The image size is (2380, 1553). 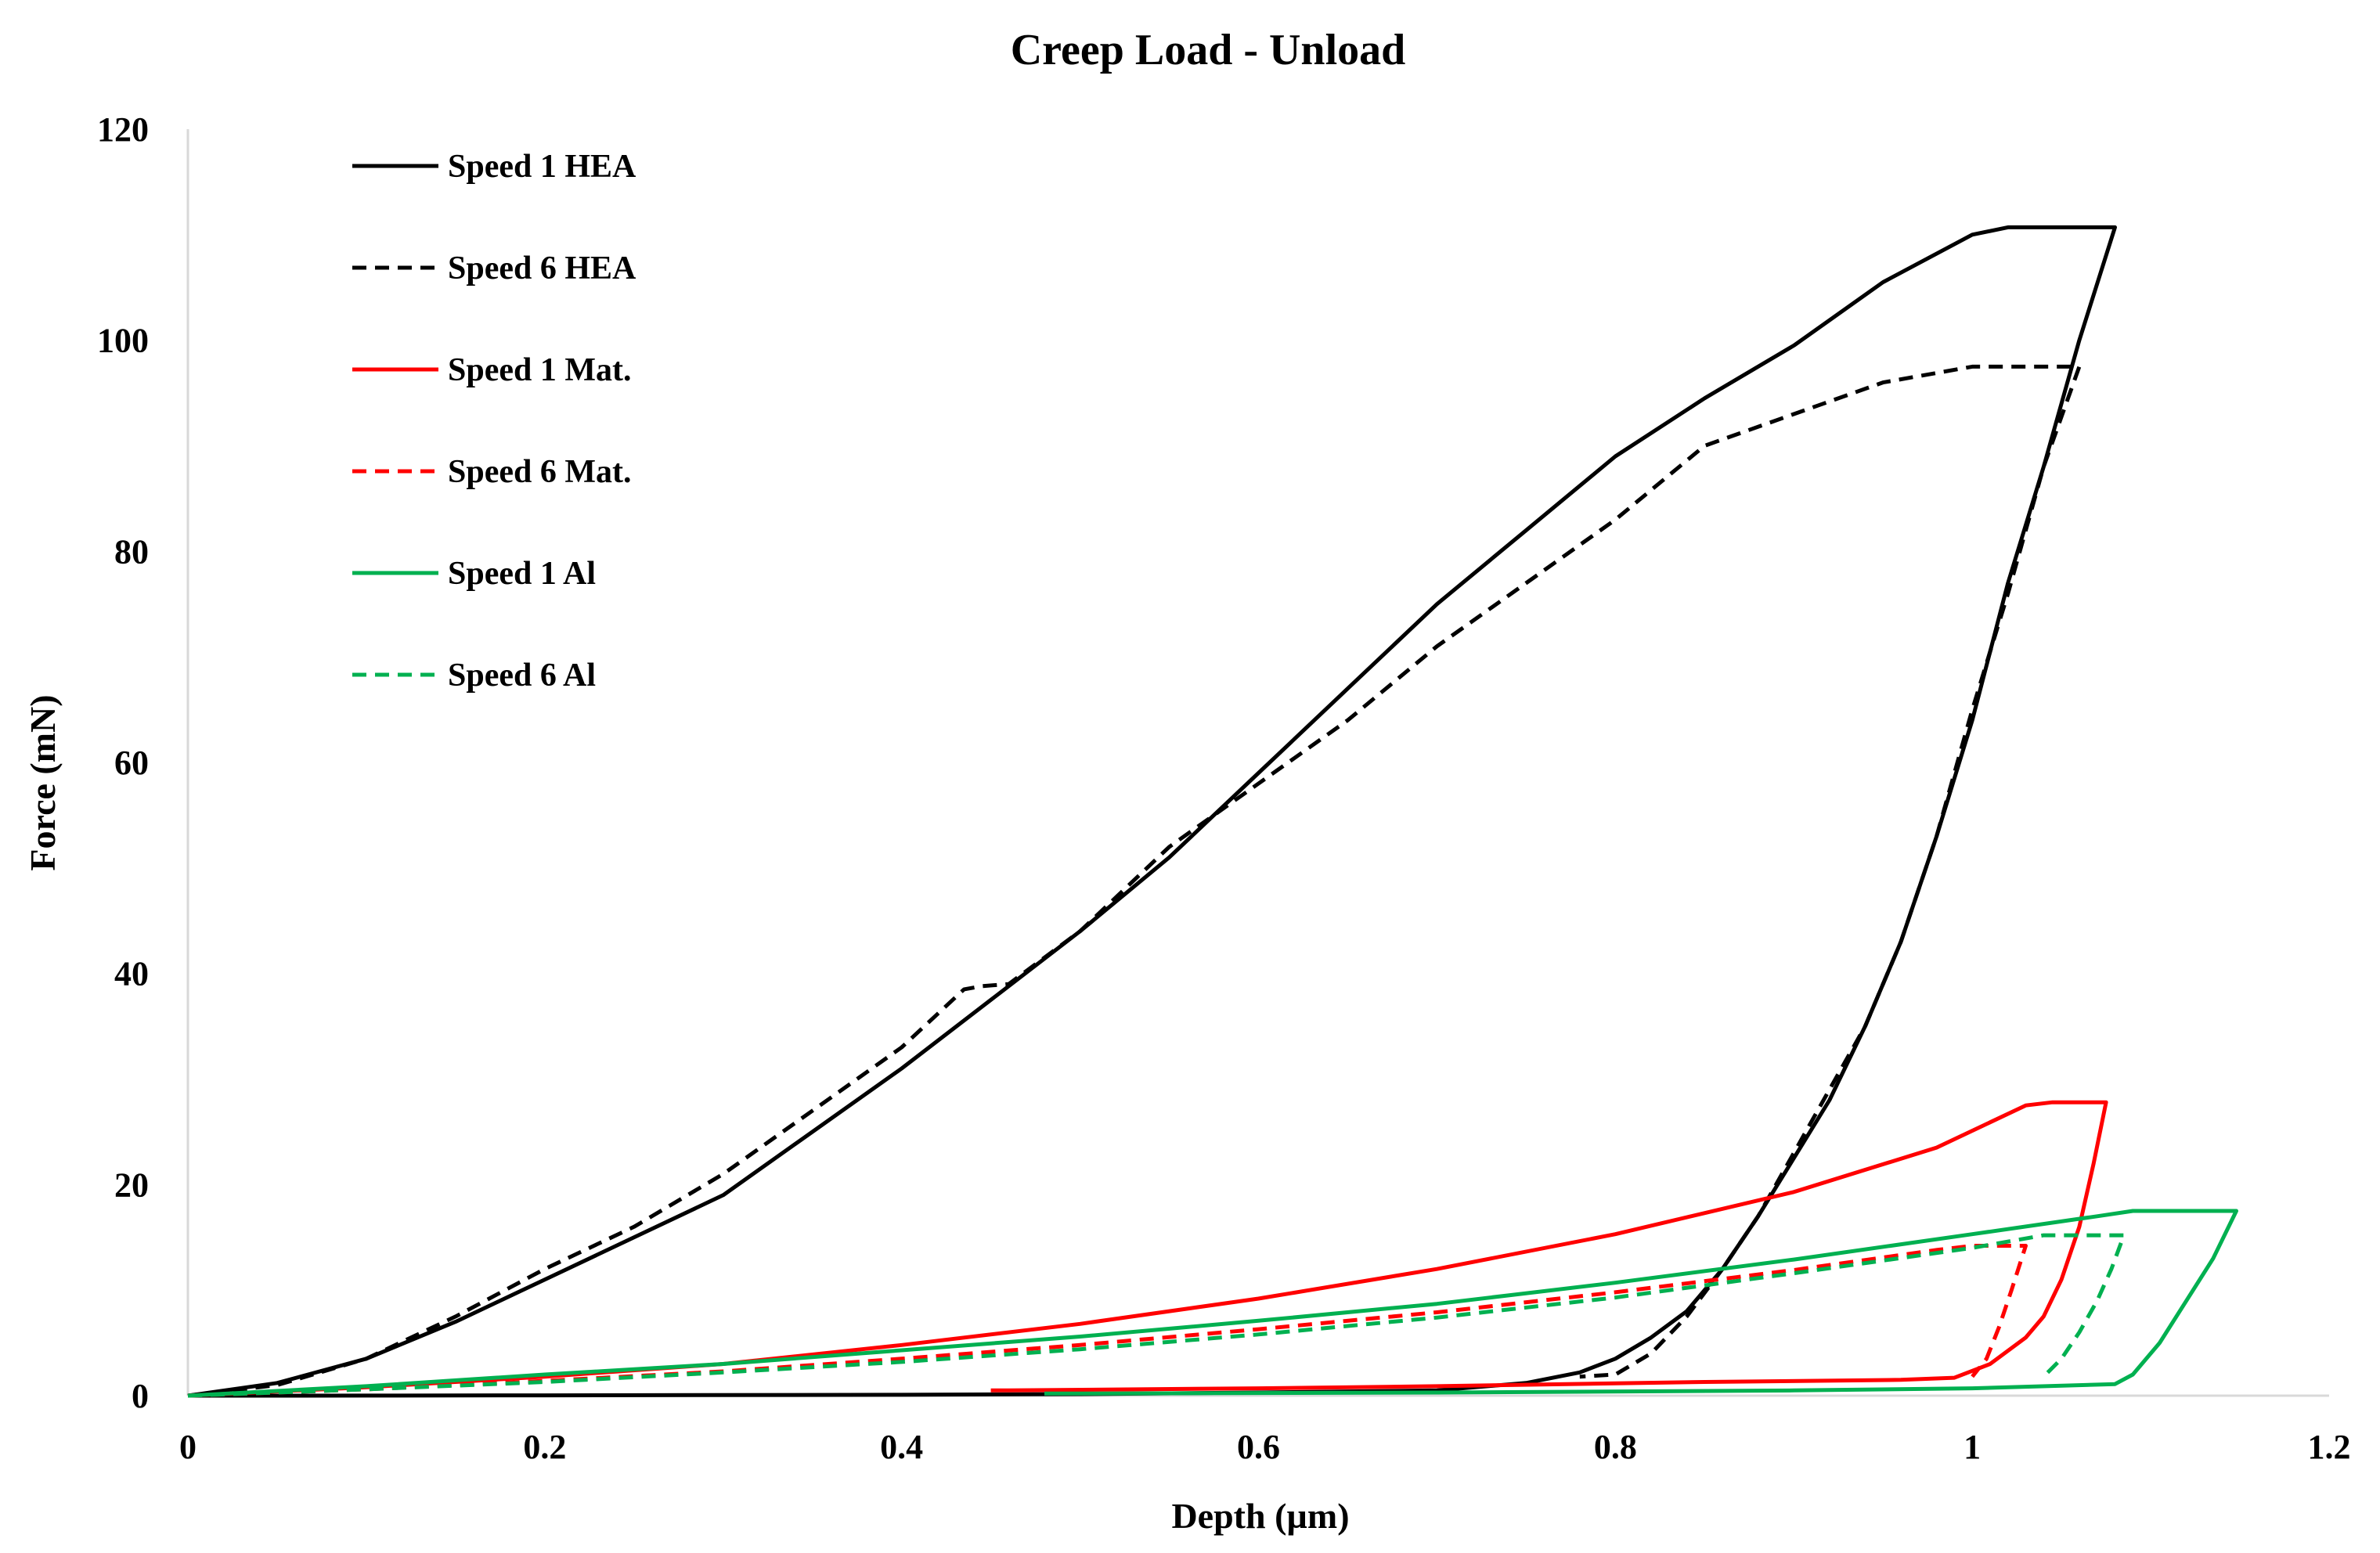 What do you see at coordinates (123, 129) in the screenshot?
I see `y-tick-label: 120` at bounding box center [123, 129].